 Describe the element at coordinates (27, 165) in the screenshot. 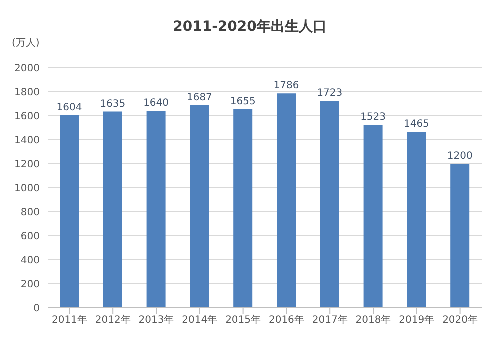

I see `y-tick-label: 1200` at that location.